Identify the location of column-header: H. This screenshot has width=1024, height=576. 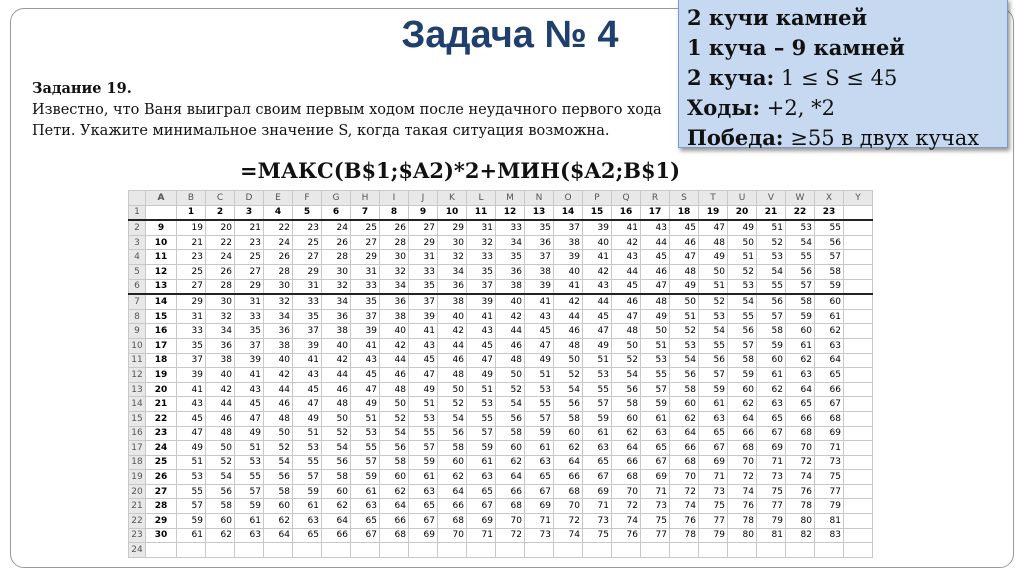
(365, 198).